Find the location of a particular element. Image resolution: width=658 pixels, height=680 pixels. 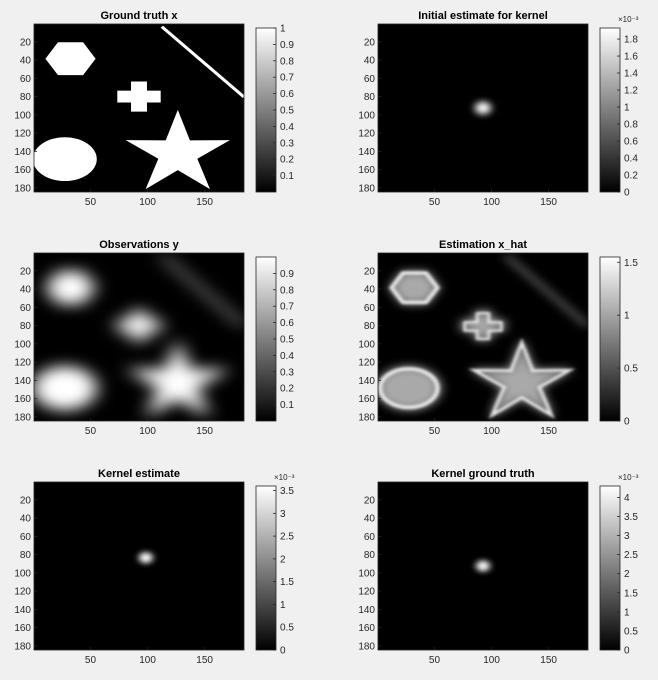

colorbar-tick-label: 1.2 is located at coordinates (631, 91).